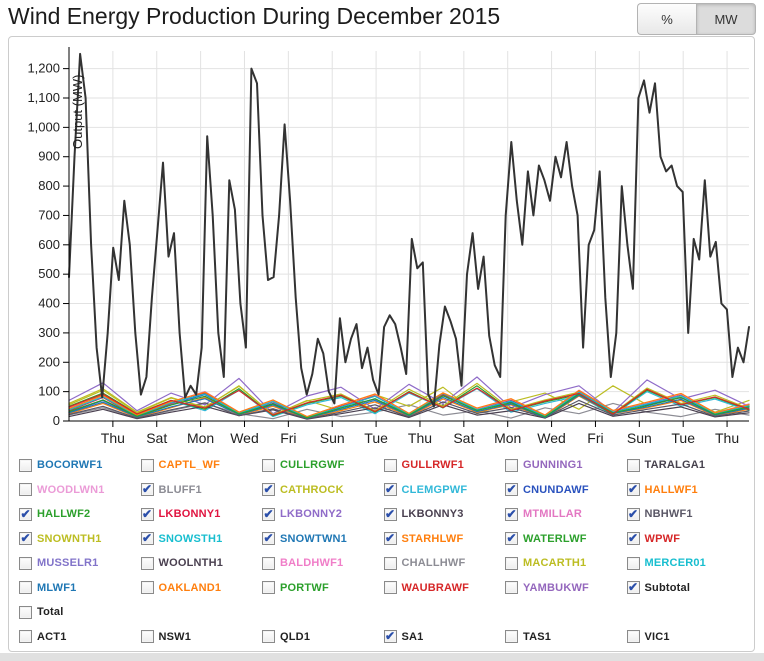 The height and width of the screenshot is (661, 764). I want to click on checkbox-MERCER01, so click(633, 563).